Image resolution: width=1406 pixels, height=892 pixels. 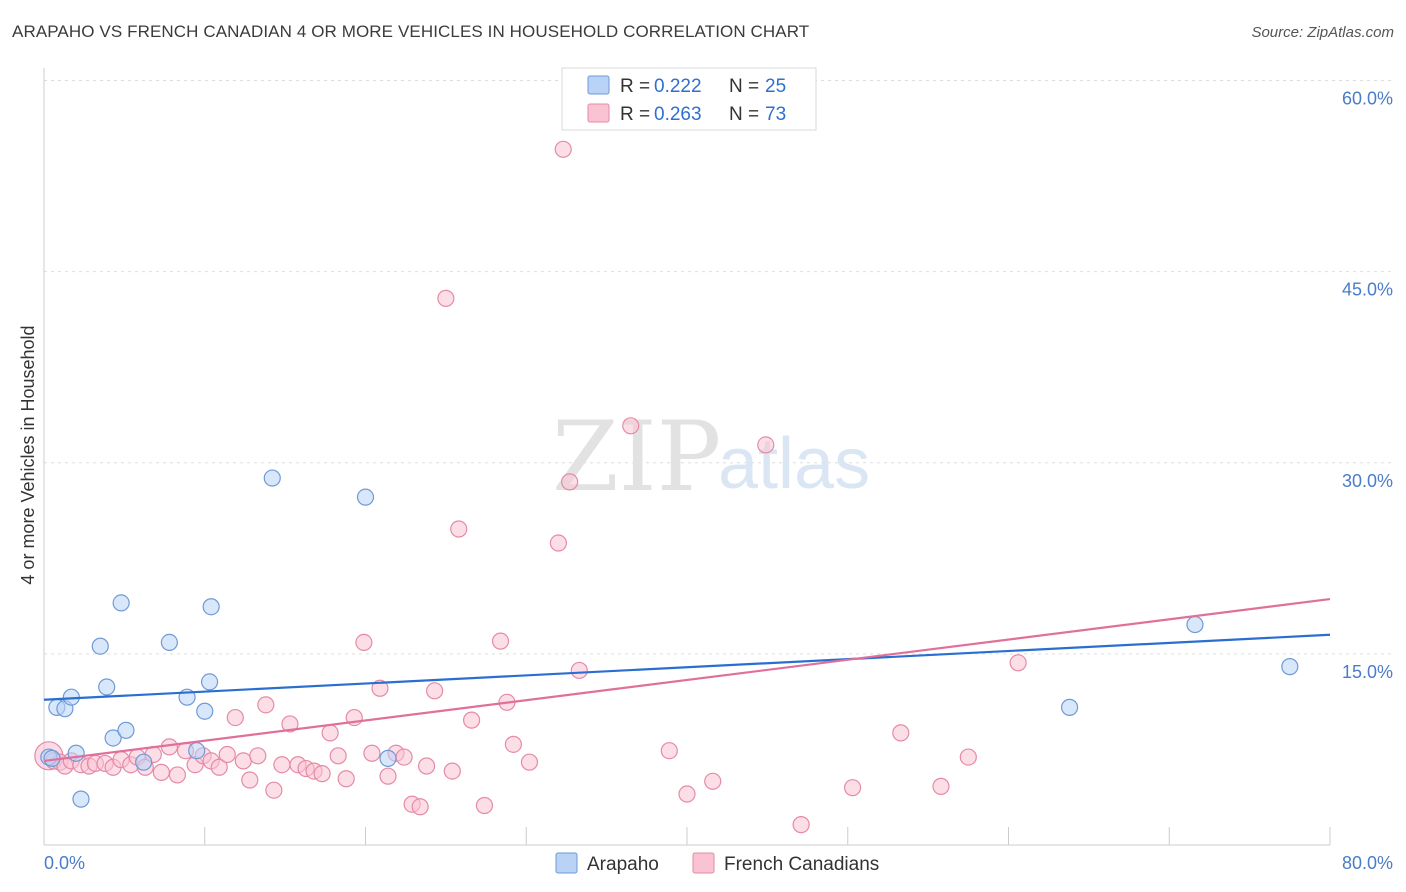 What do you see at coordinates (64, 863) in the screenshot?
I see `x-tick-label-min: 0.0%` at bounding box center [64, 863].